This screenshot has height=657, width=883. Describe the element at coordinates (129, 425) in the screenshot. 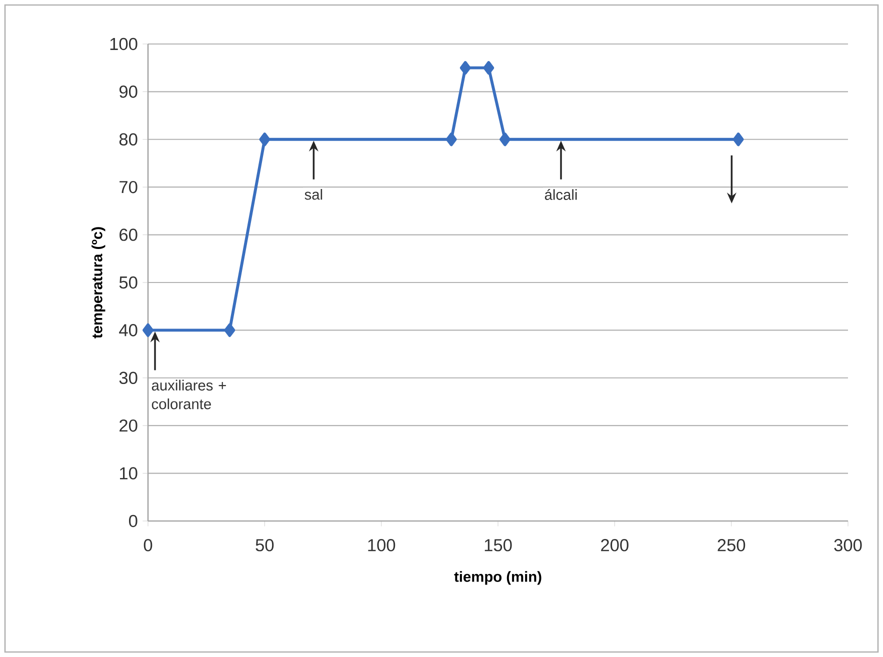

I see `y-tick-label: 20` at that location.